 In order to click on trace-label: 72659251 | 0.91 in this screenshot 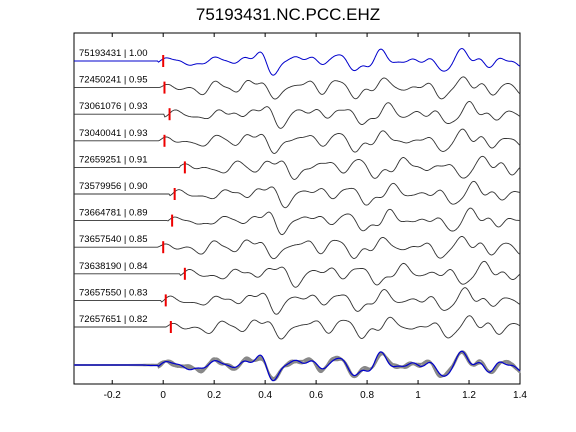, I will do `click(113, 159)`.